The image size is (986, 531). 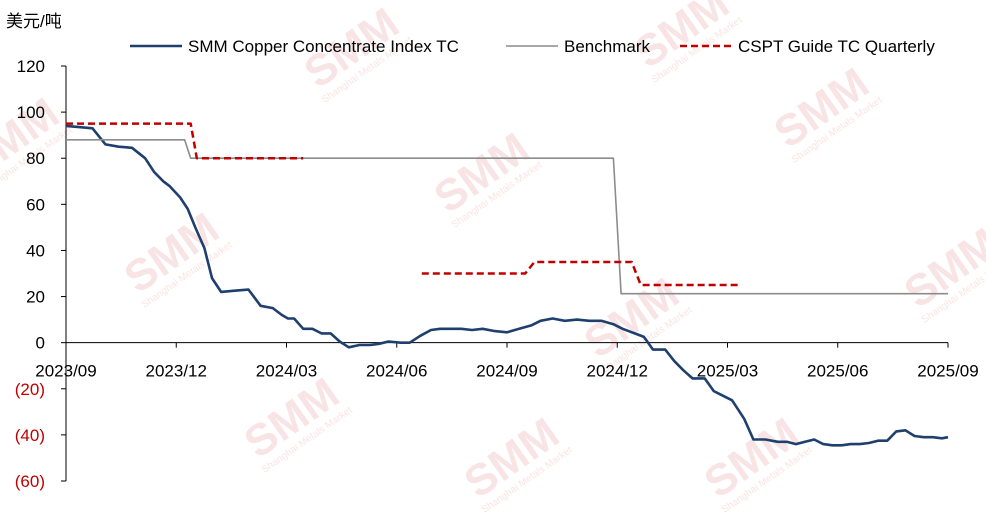 What do you see at coordinates (836, 46) in the screenshot?
I see `legend-label: CSPT Guide TC Quarterly` at bounding box center [836, 46].